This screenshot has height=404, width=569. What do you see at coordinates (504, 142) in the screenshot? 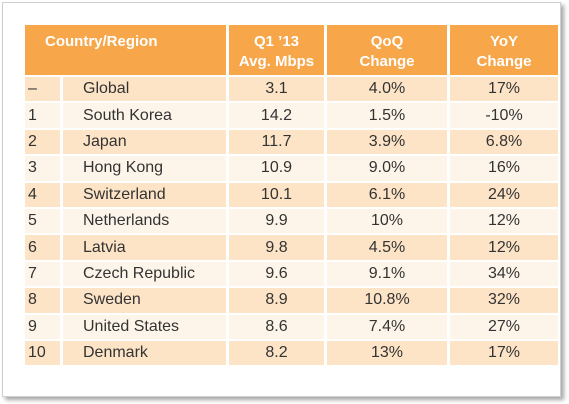
I see `yoy-change-cell: 6.8%` at bounding box center [504, 142].